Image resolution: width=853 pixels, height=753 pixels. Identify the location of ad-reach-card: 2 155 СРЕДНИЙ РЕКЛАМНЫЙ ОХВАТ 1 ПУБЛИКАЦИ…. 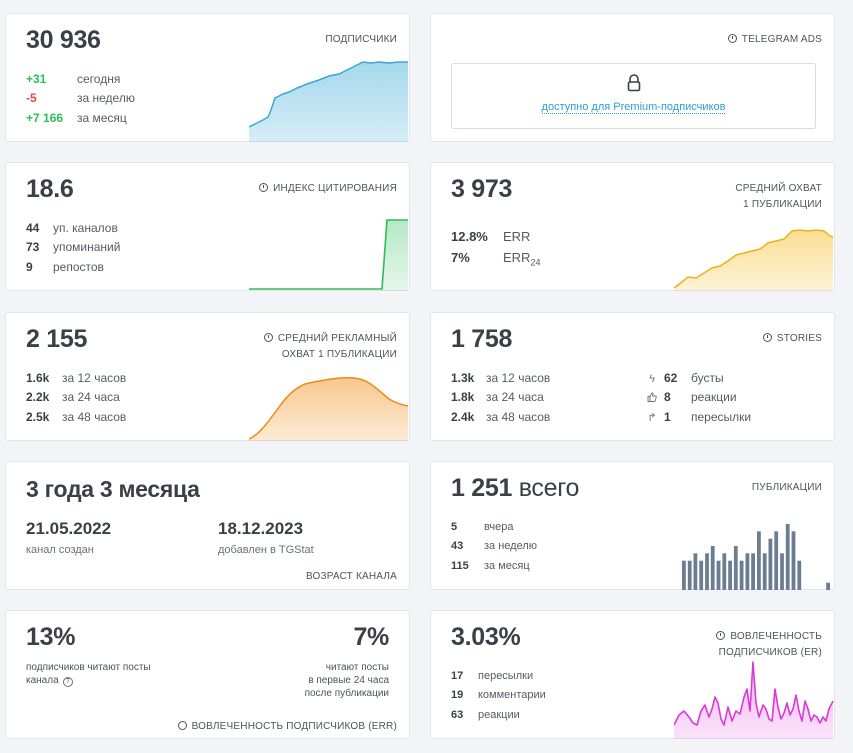
(207, 376).